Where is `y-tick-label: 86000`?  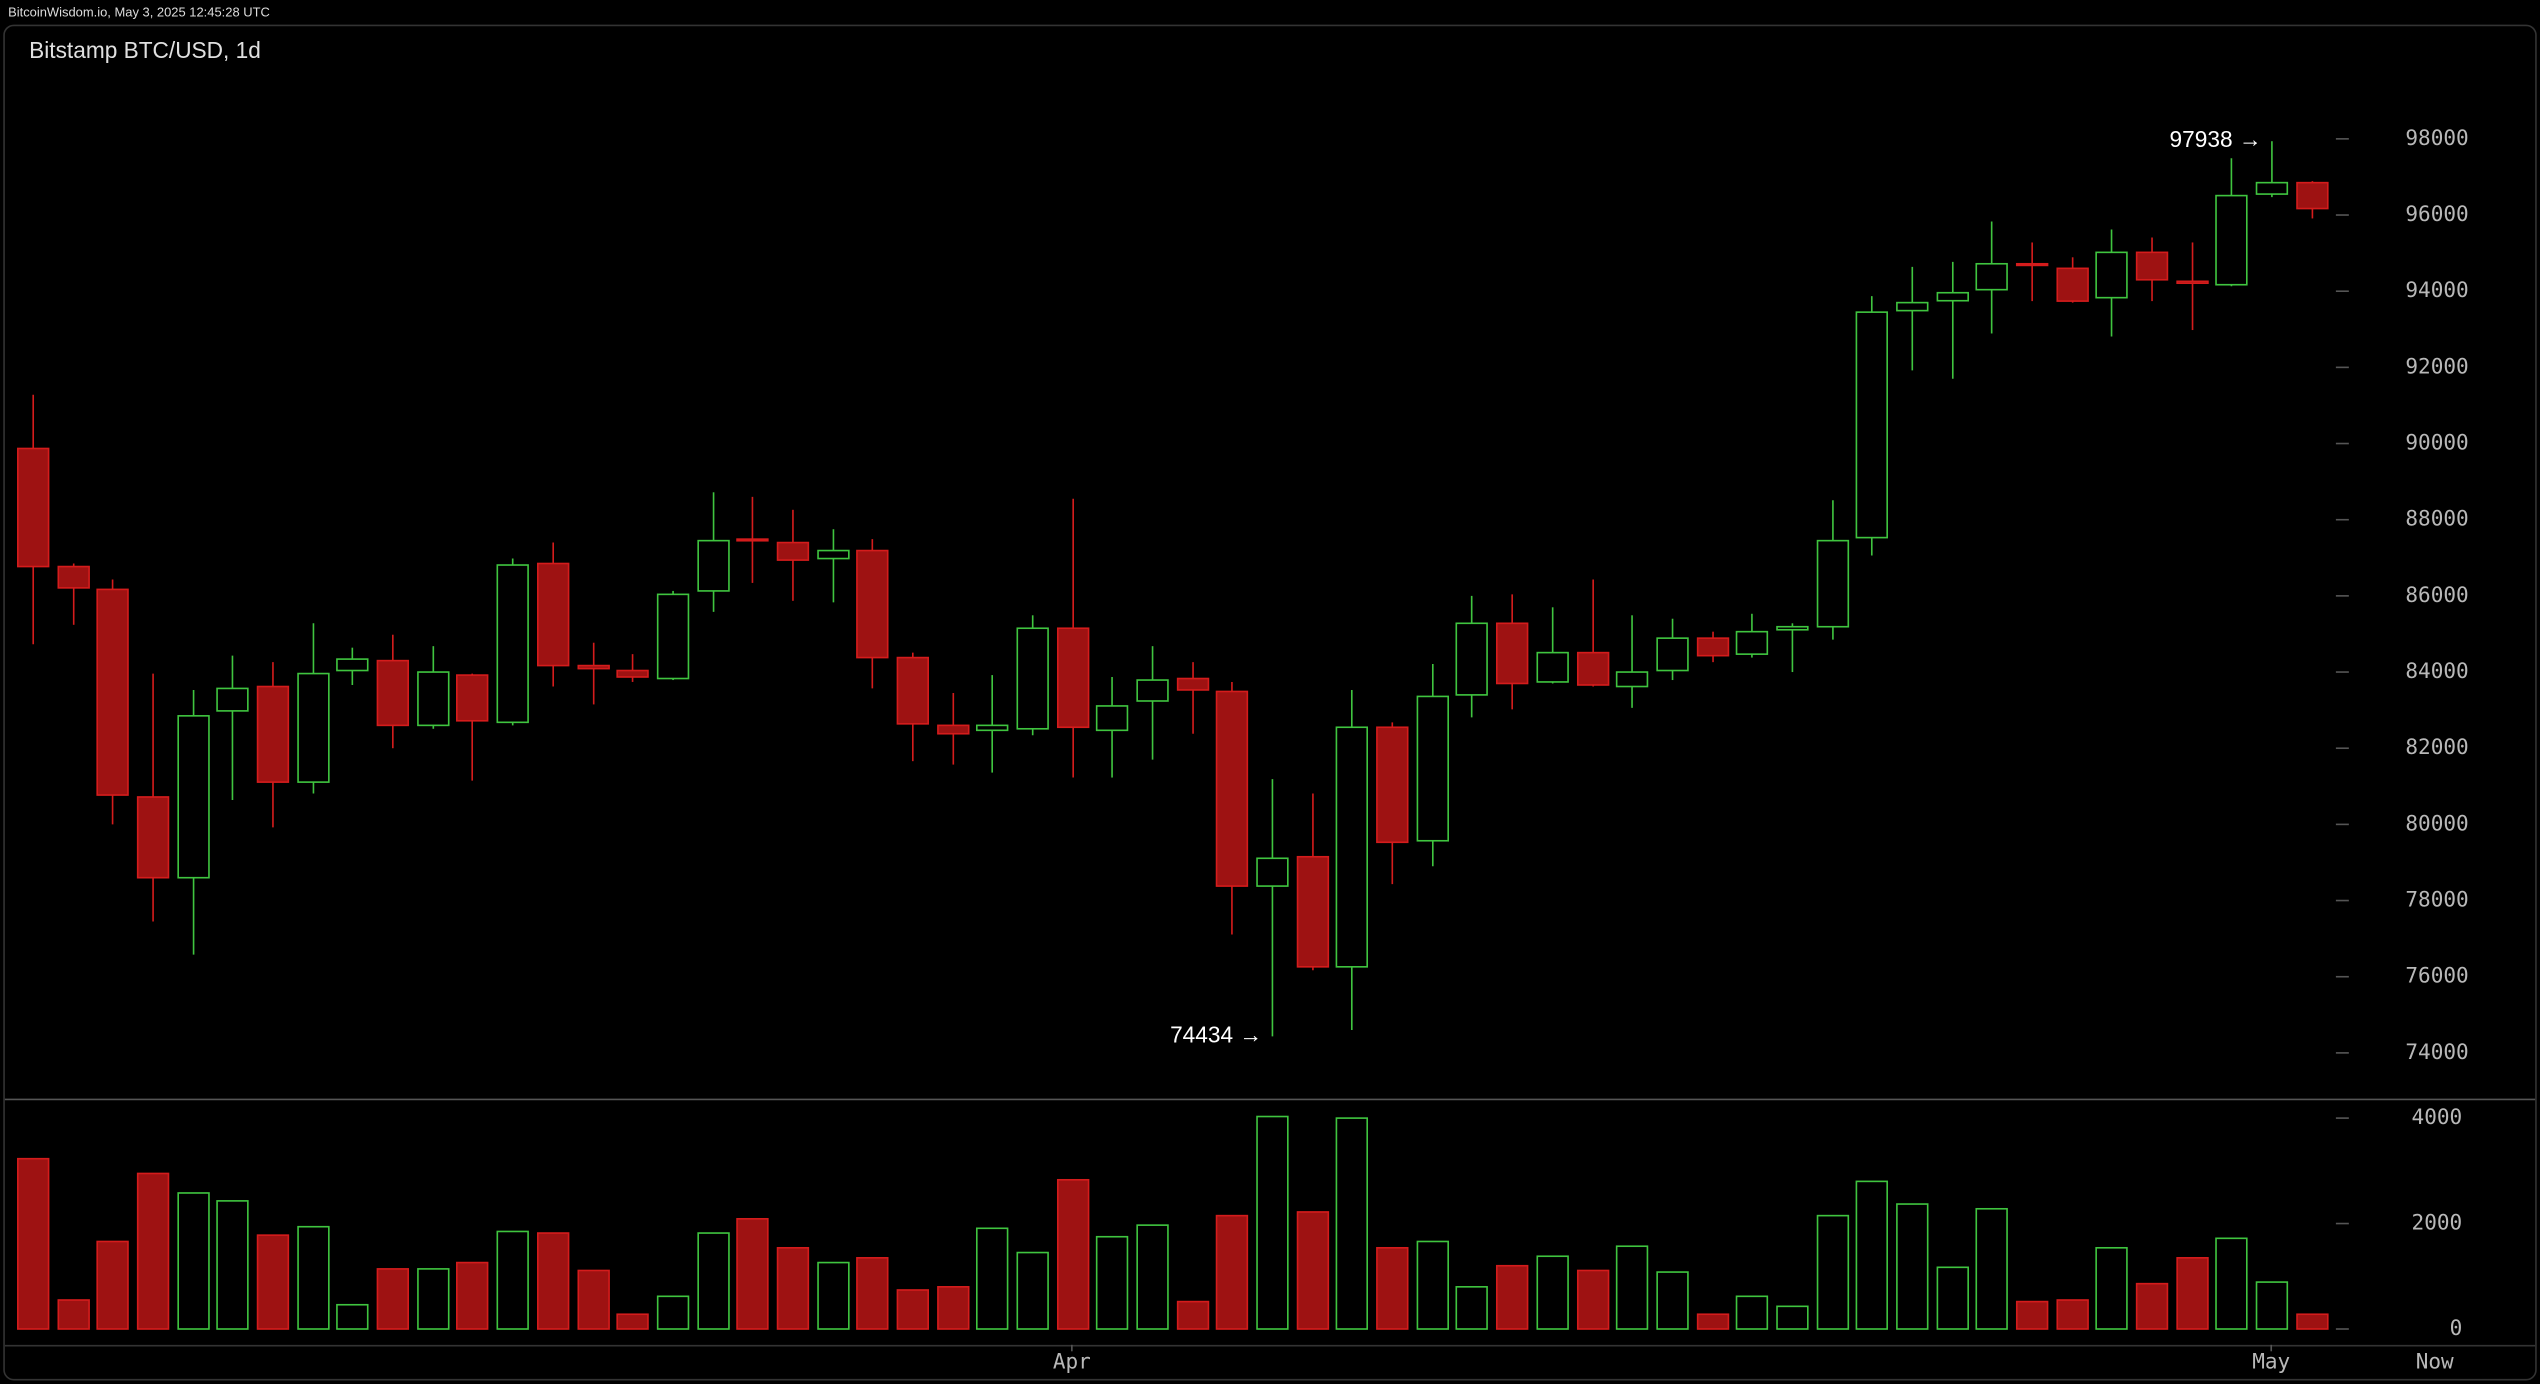 y-tick-label: 86000 is located at coordinates (2436, 594).